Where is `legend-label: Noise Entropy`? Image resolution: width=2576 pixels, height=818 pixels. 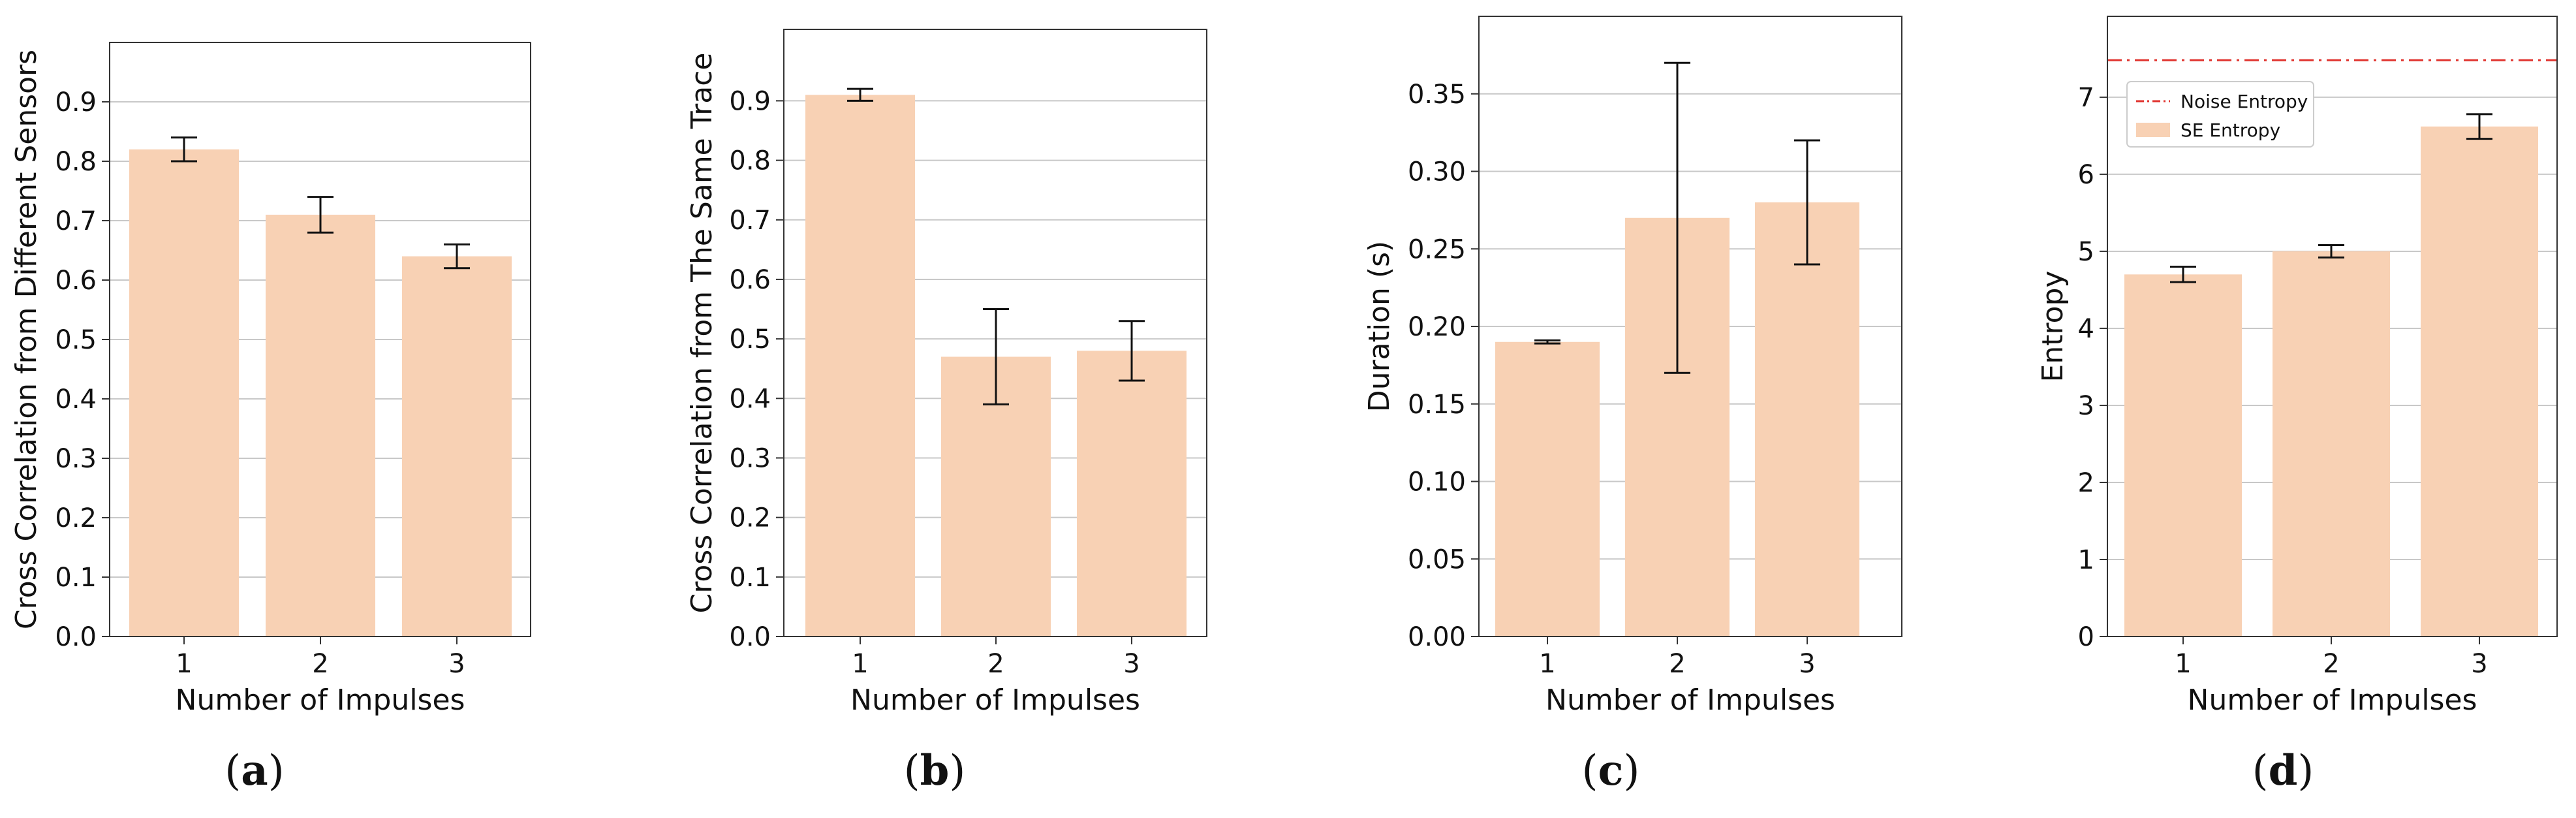 legend-label: Noise Entropy is located at coordinates (2244, 102).